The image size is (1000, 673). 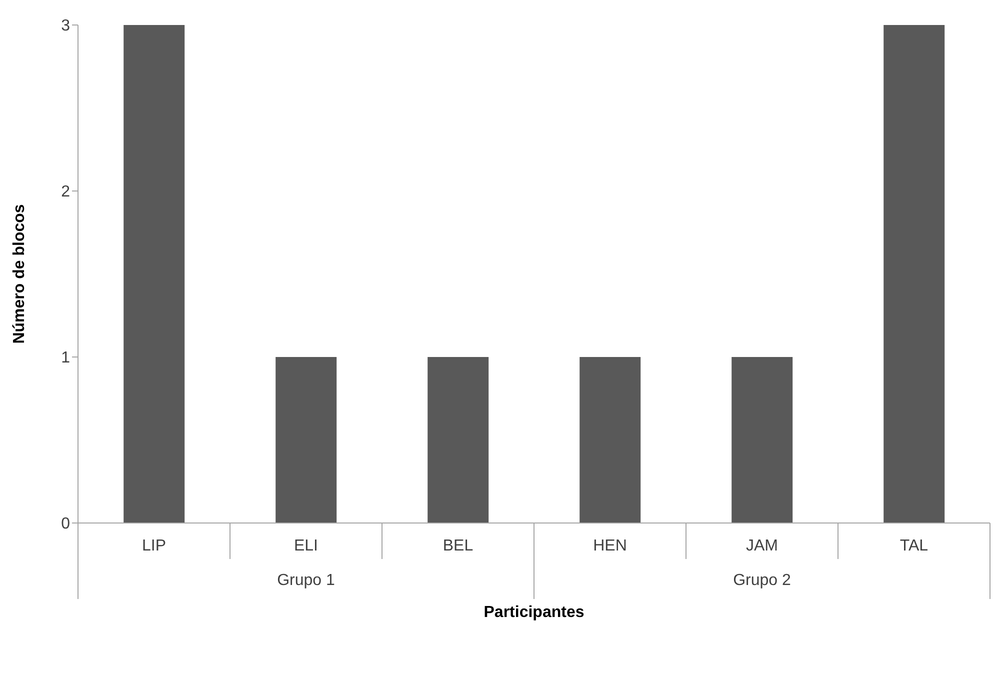 What do you see at coordinates (65, 358) in the screenshot?
I see `y-tick-label: 1` at bounding box center [65, 358].